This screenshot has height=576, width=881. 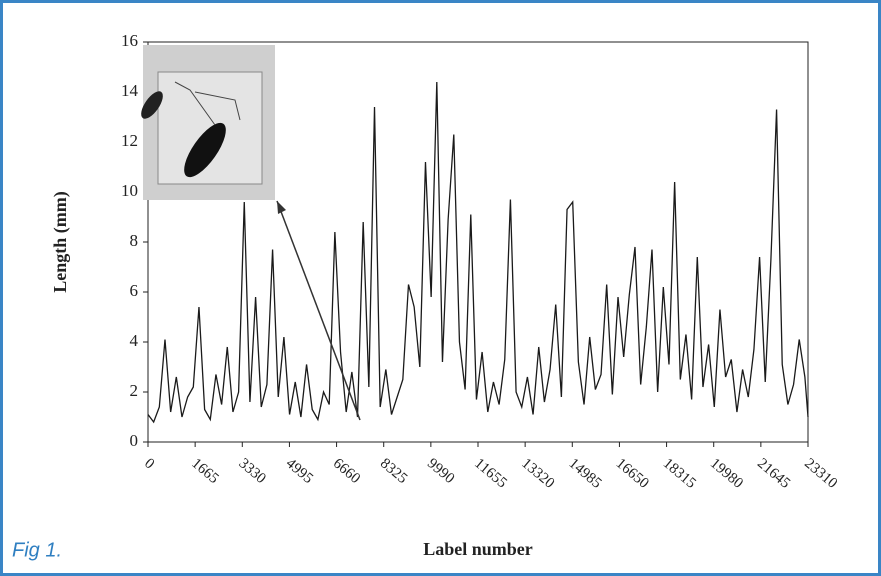 What do you see at coordinates (37, 550) in the screenshot?
I see `caption: Fig 1.` at bounding box center [37, 550].